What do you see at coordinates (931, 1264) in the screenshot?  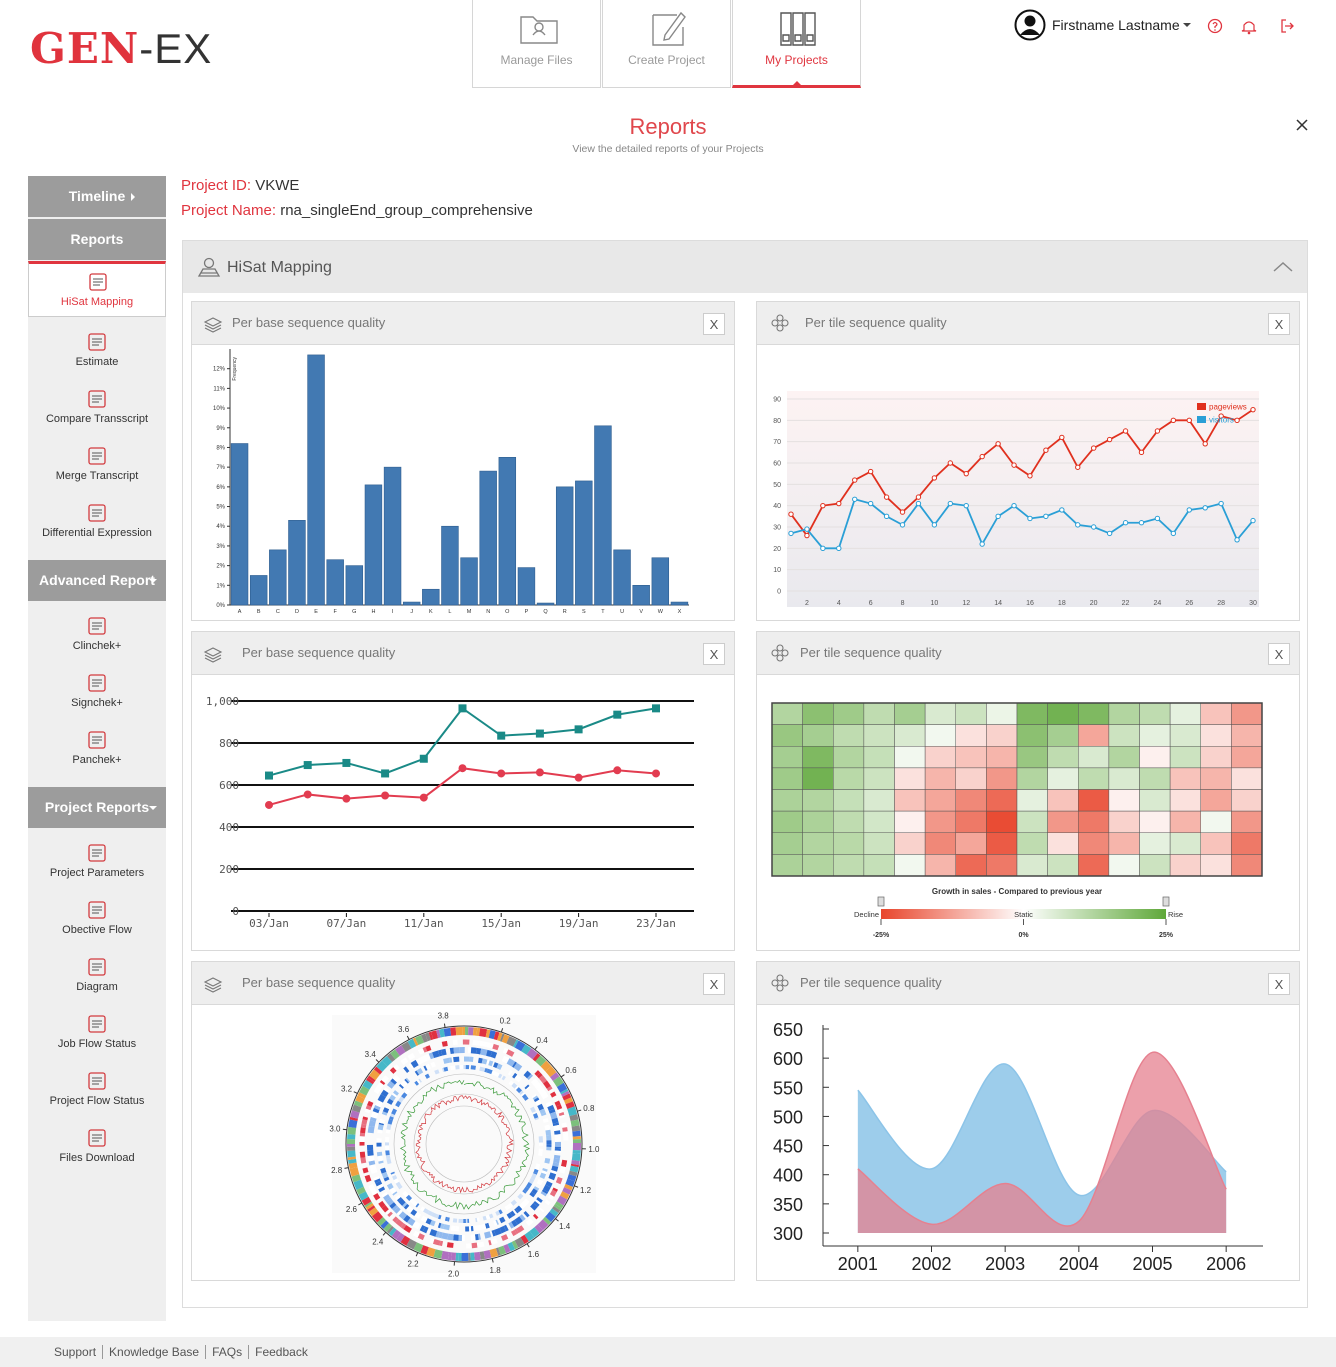 I see `x-tick-label: 2002` at bounding box center [931, 1264].